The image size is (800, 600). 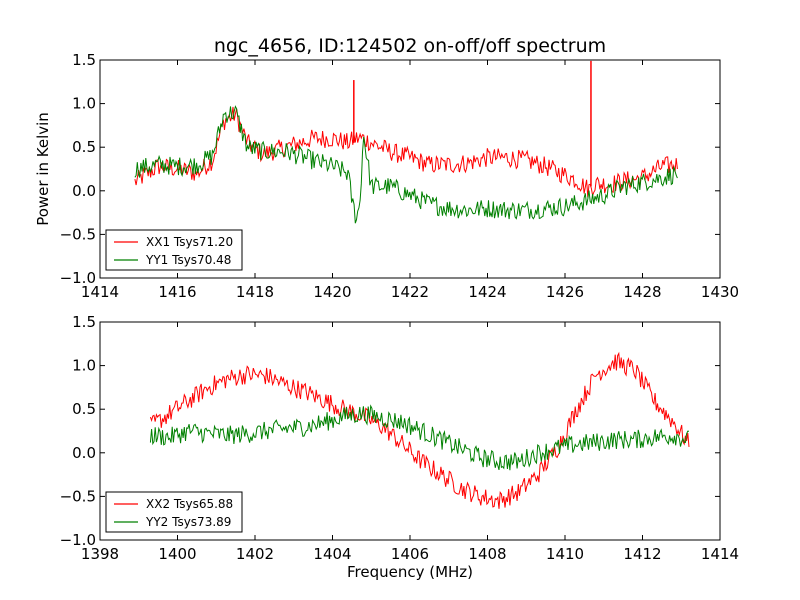 I want to click on x-tick-label: 1424, so click(x=487, y=292).